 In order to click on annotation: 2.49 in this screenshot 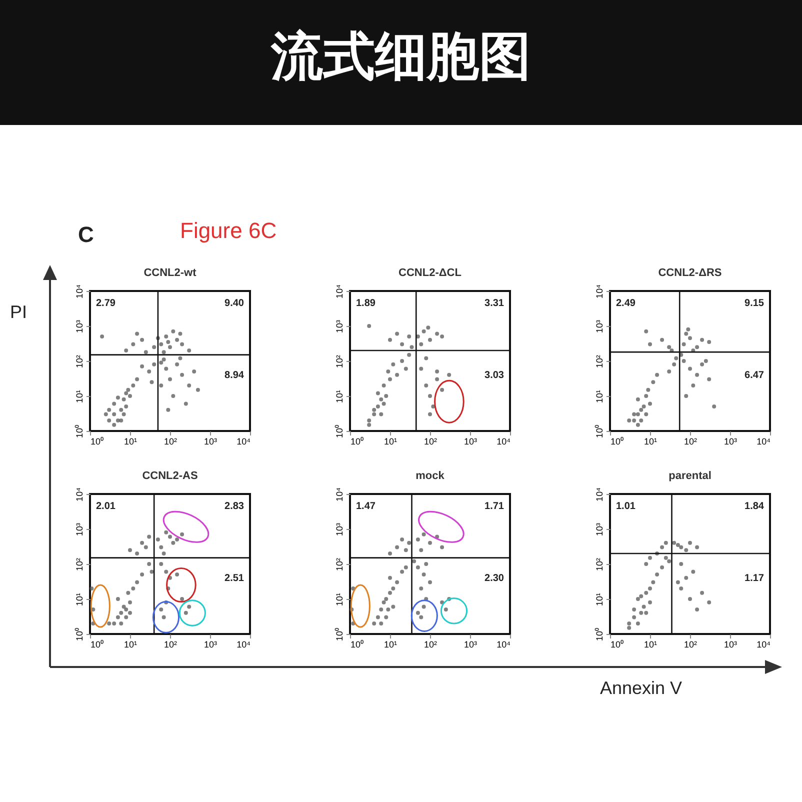, I will do `click(626, 303)`.